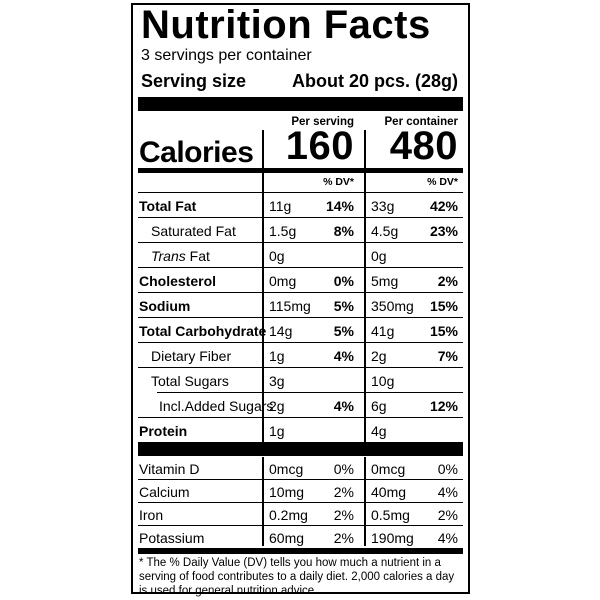 This screenshot has height=600, width=600. What do you see at coordinates (379, 256) in the screenshot?
I see `container-amount: 0g` at bounding box center [379, 256].